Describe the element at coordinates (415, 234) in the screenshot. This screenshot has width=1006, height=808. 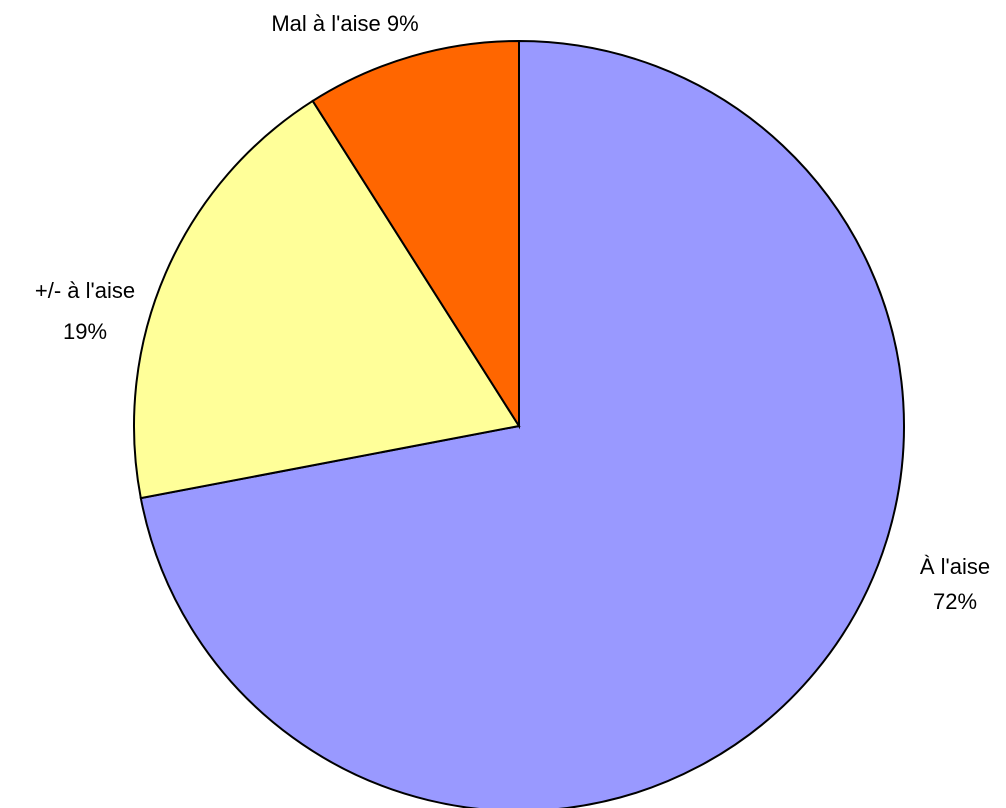
I see `pie-slice` at that location.